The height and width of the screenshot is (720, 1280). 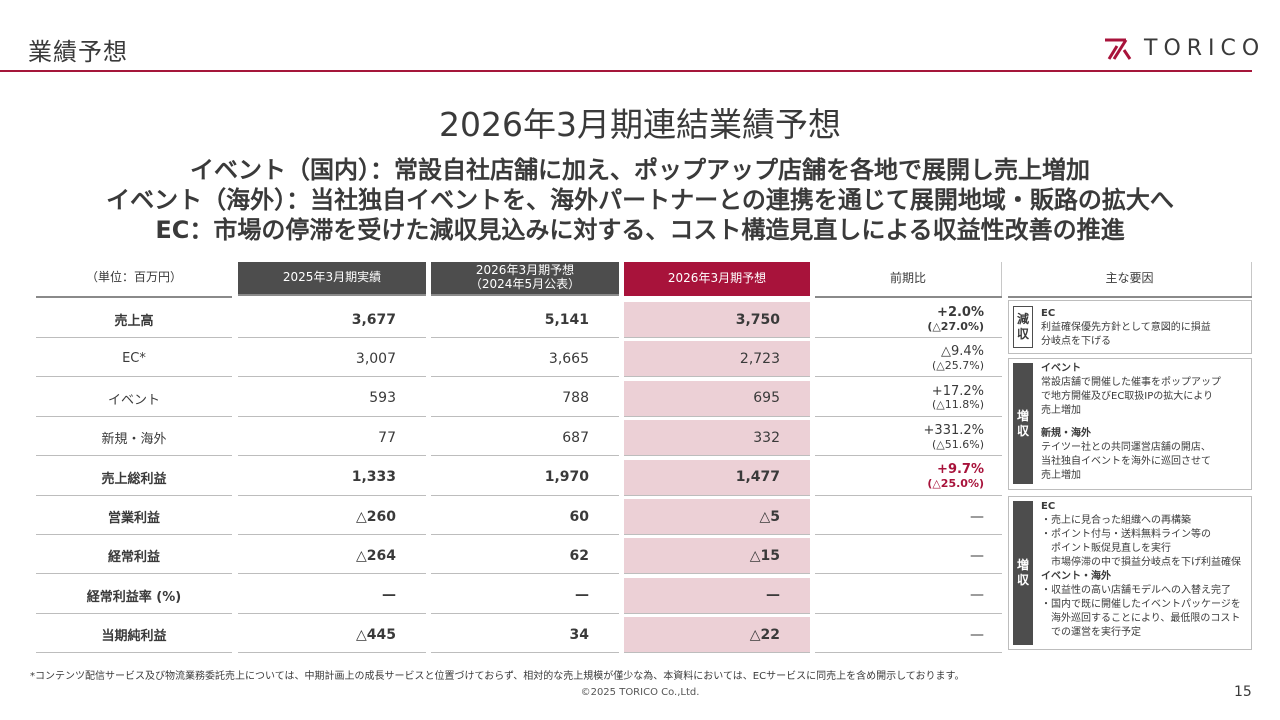 What do you see at coordinates (332, 596) in the screenshot?
I see `cell-actual: —` at bounding box center [332, 596].